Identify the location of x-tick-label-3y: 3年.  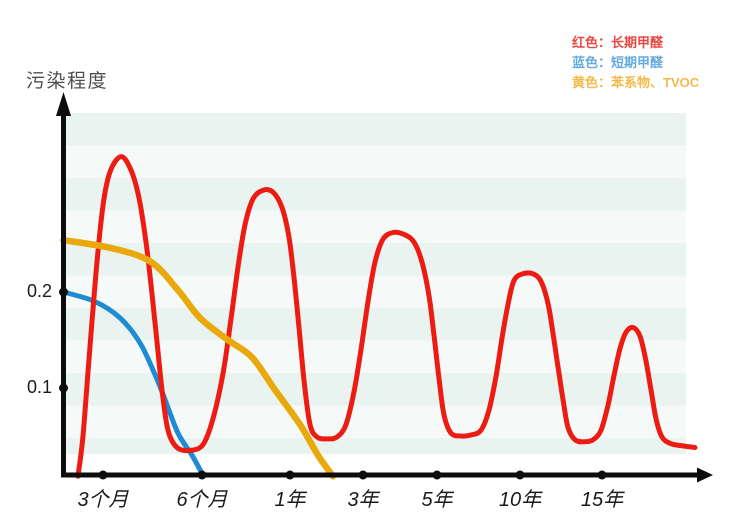
(363, 500).